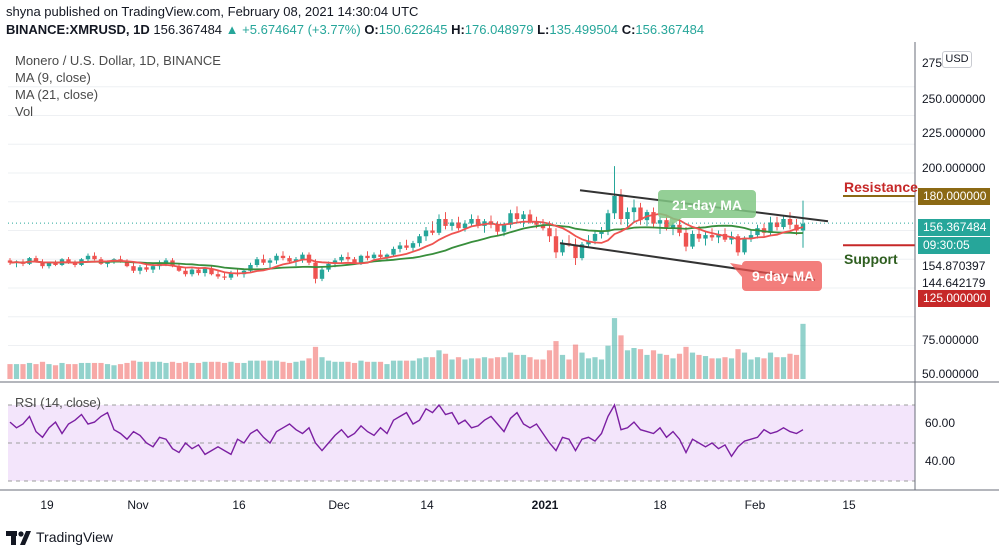 The width and height of the screenshot is (999, 556). I want to click on last-price: 156.367484, so click(188, 29).